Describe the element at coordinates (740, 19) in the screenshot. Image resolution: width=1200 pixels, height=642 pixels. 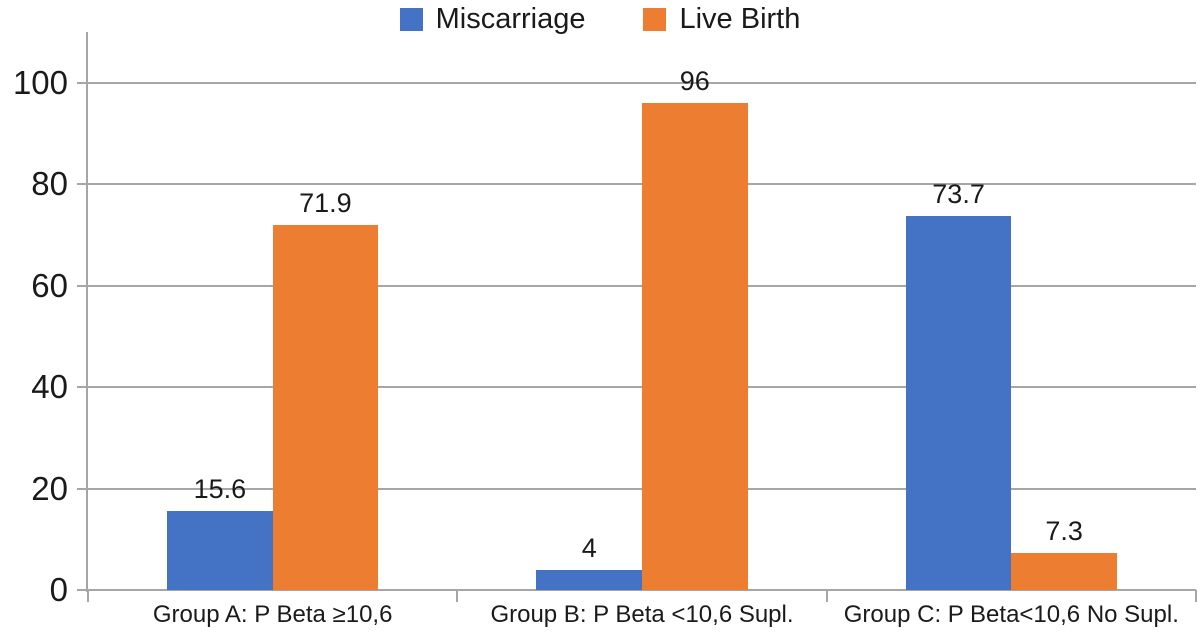
I see `legend-label-live-birth: Live Birth` at that location.